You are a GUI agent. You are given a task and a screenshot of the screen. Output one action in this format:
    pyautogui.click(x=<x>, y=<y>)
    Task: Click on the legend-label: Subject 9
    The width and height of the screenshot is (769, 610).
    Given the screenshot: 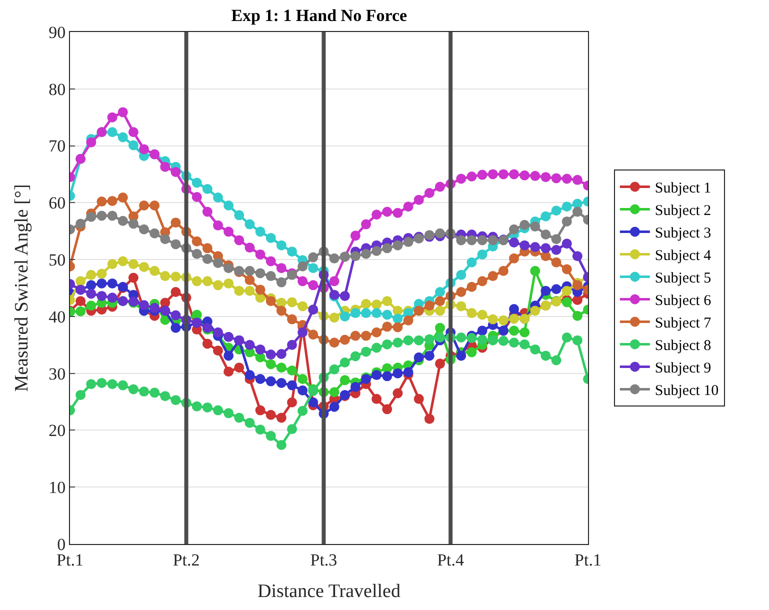 What is the action you would take?
    pyautogui.click(x=683, y=368)
    